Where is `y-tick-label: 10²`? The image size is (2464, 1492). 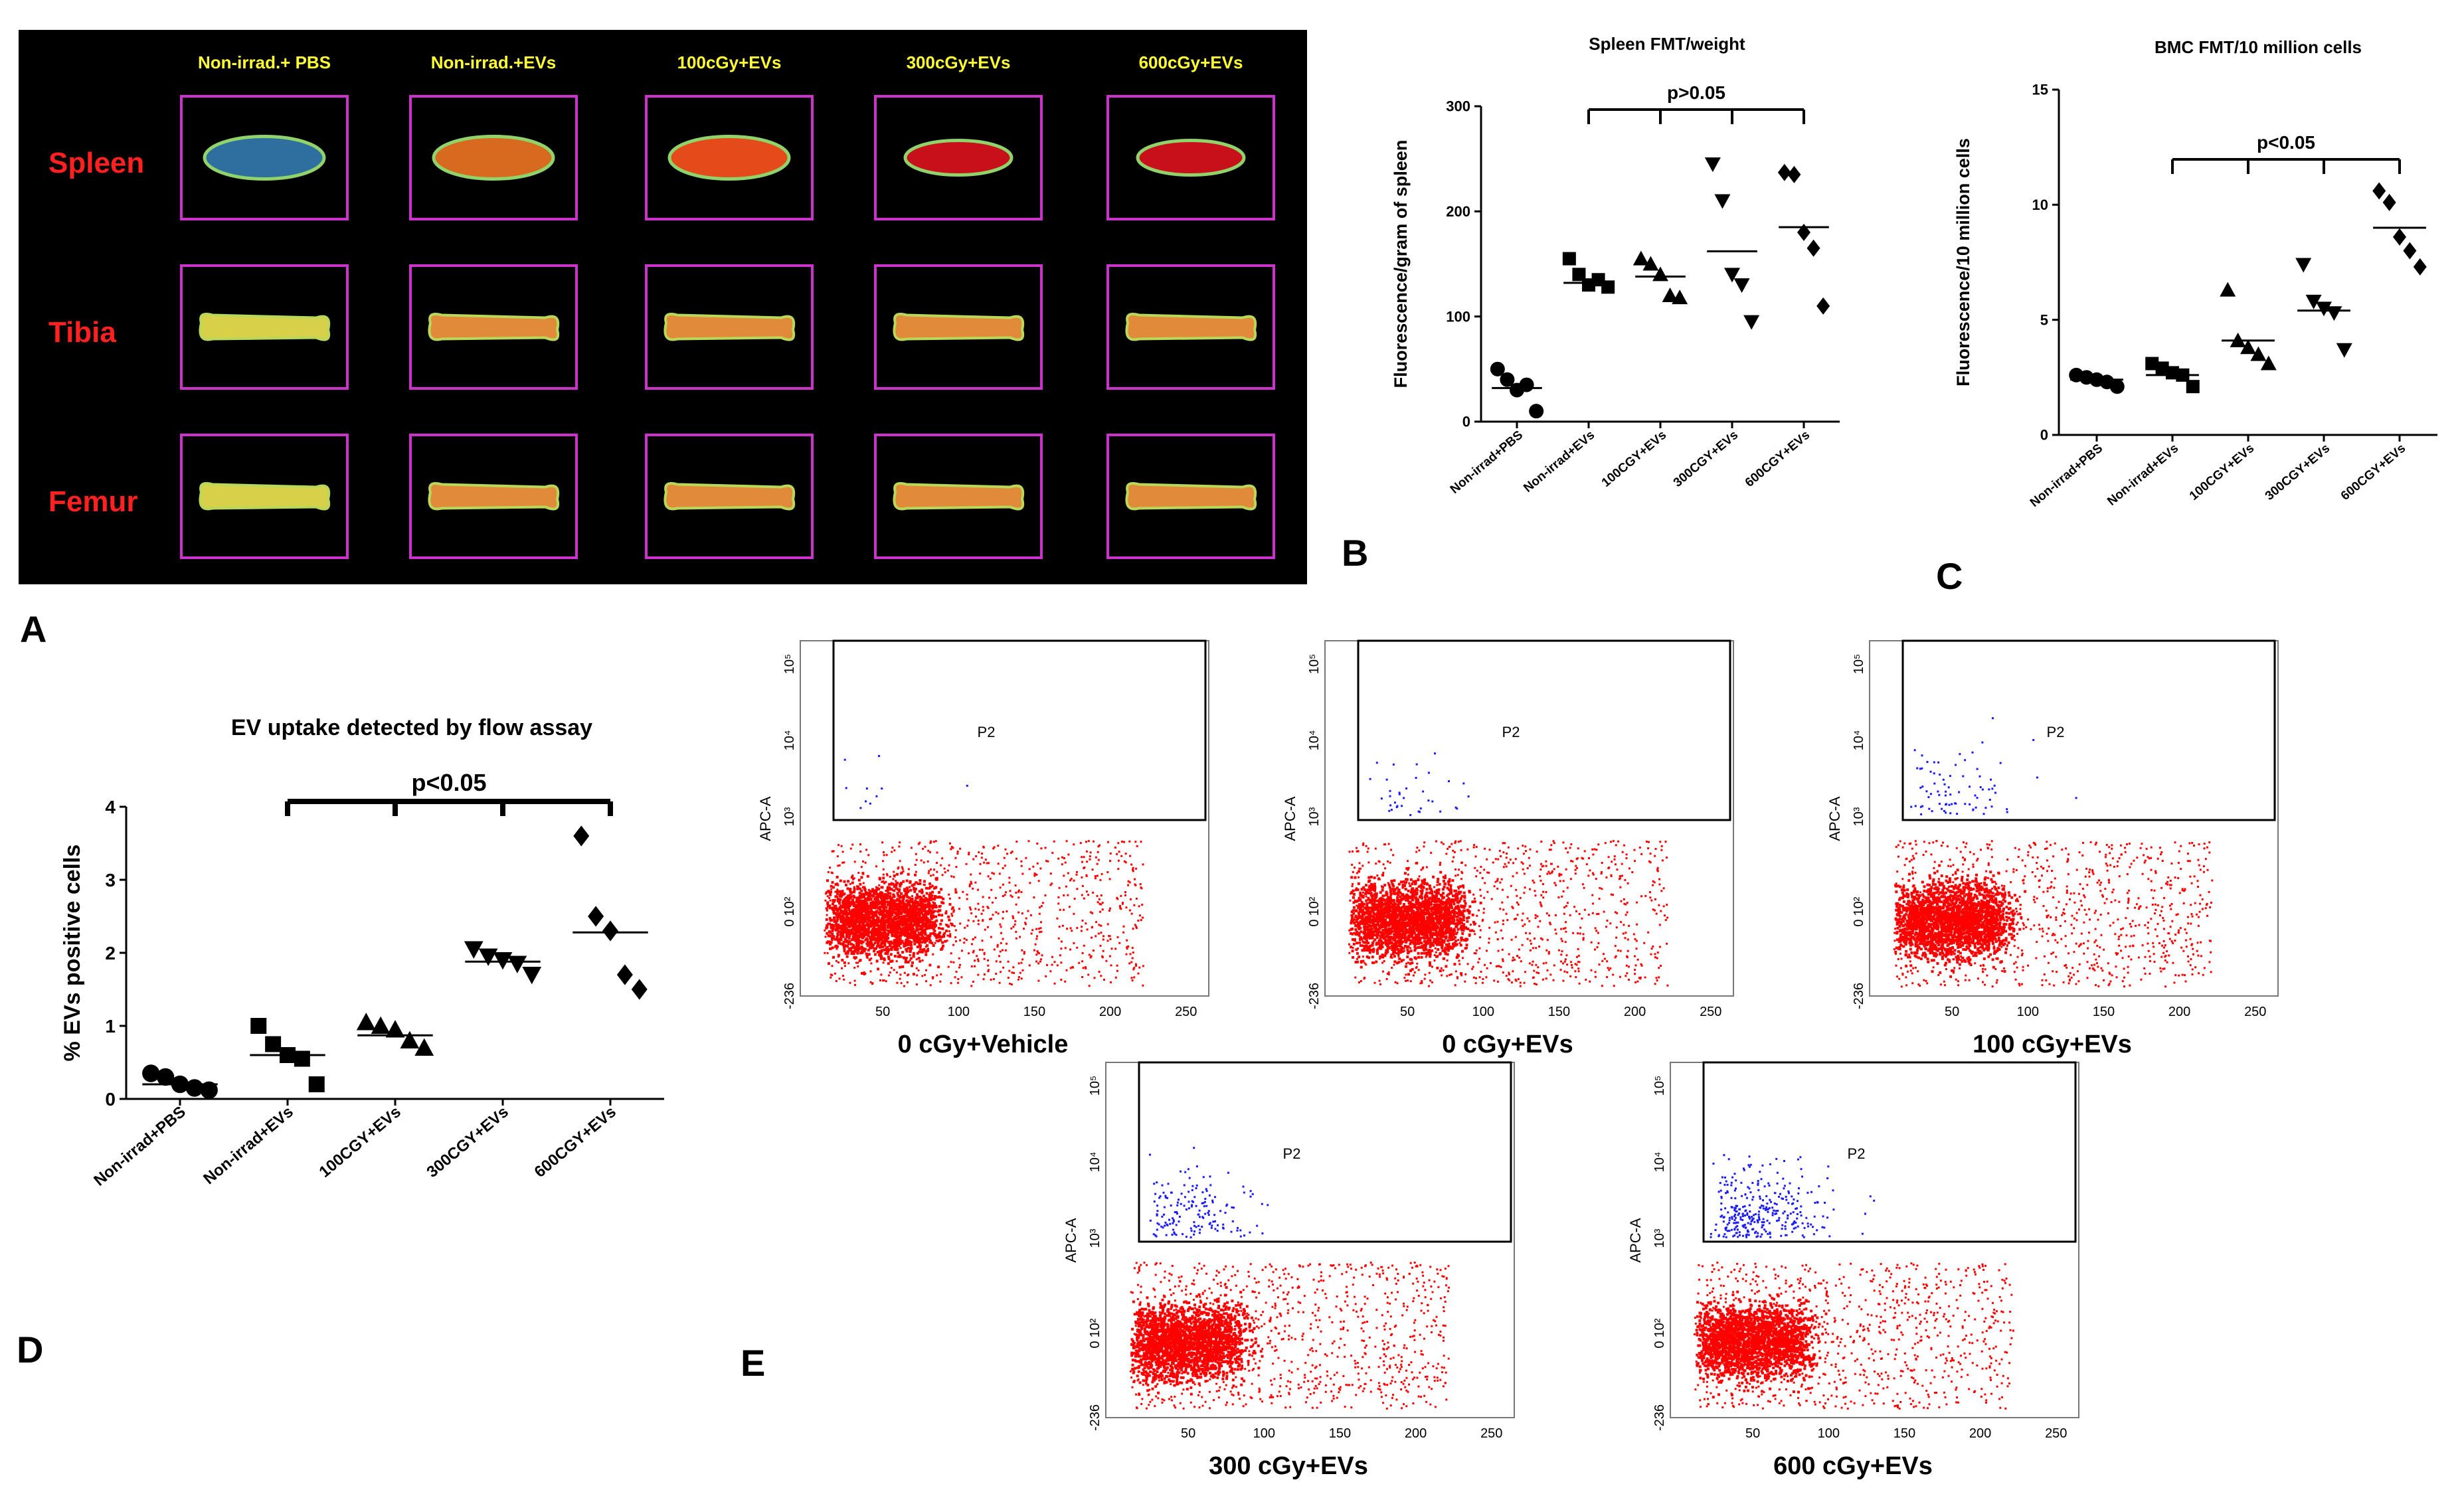
y-tick-label: 10² is located at coordinates (1859, 906).